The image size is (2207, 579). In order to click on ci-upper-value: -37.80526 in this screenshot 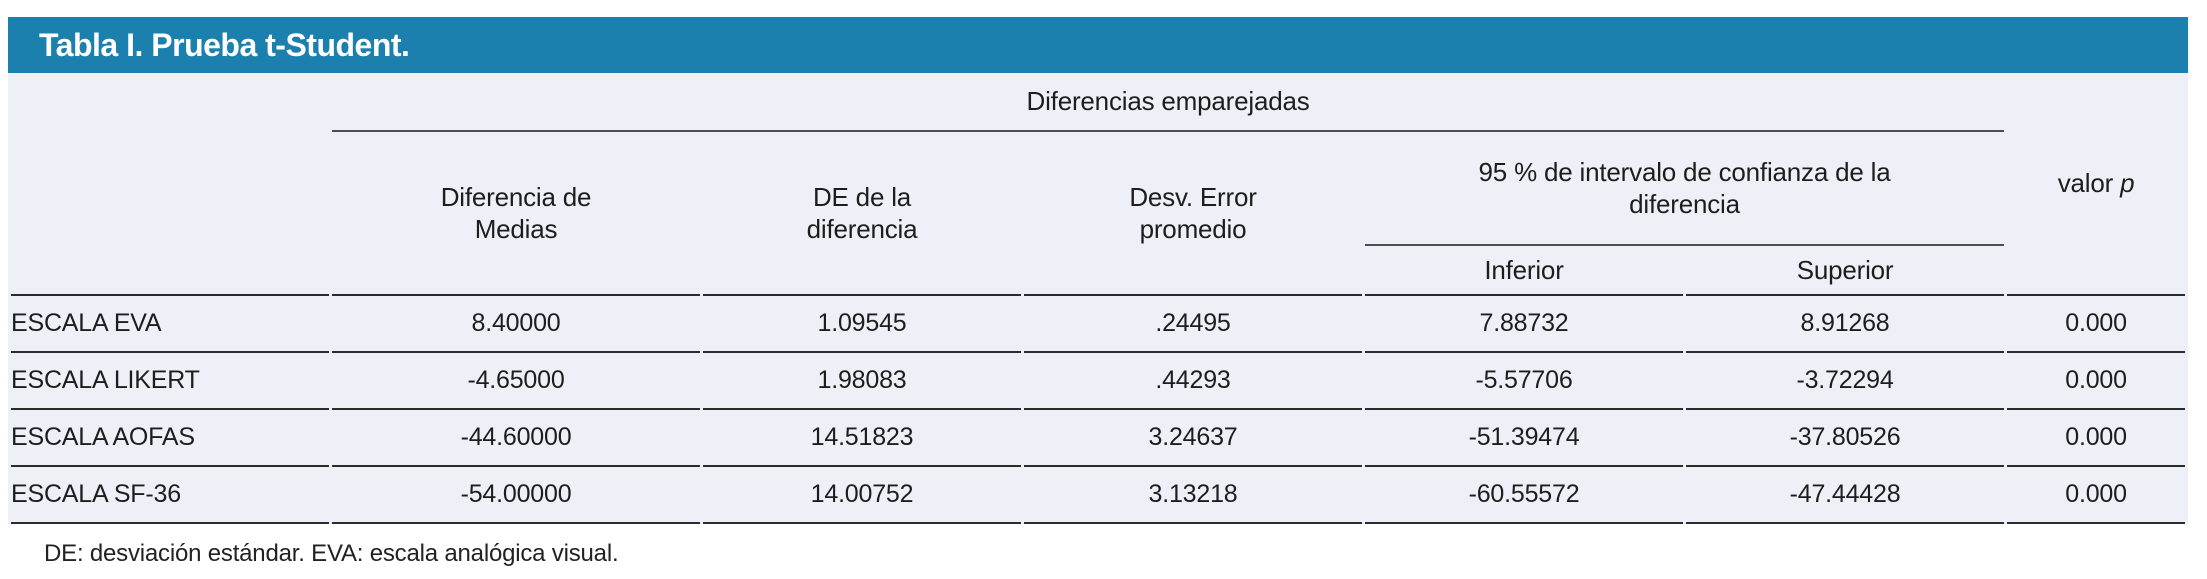, I will do `click(1845, 438)`.